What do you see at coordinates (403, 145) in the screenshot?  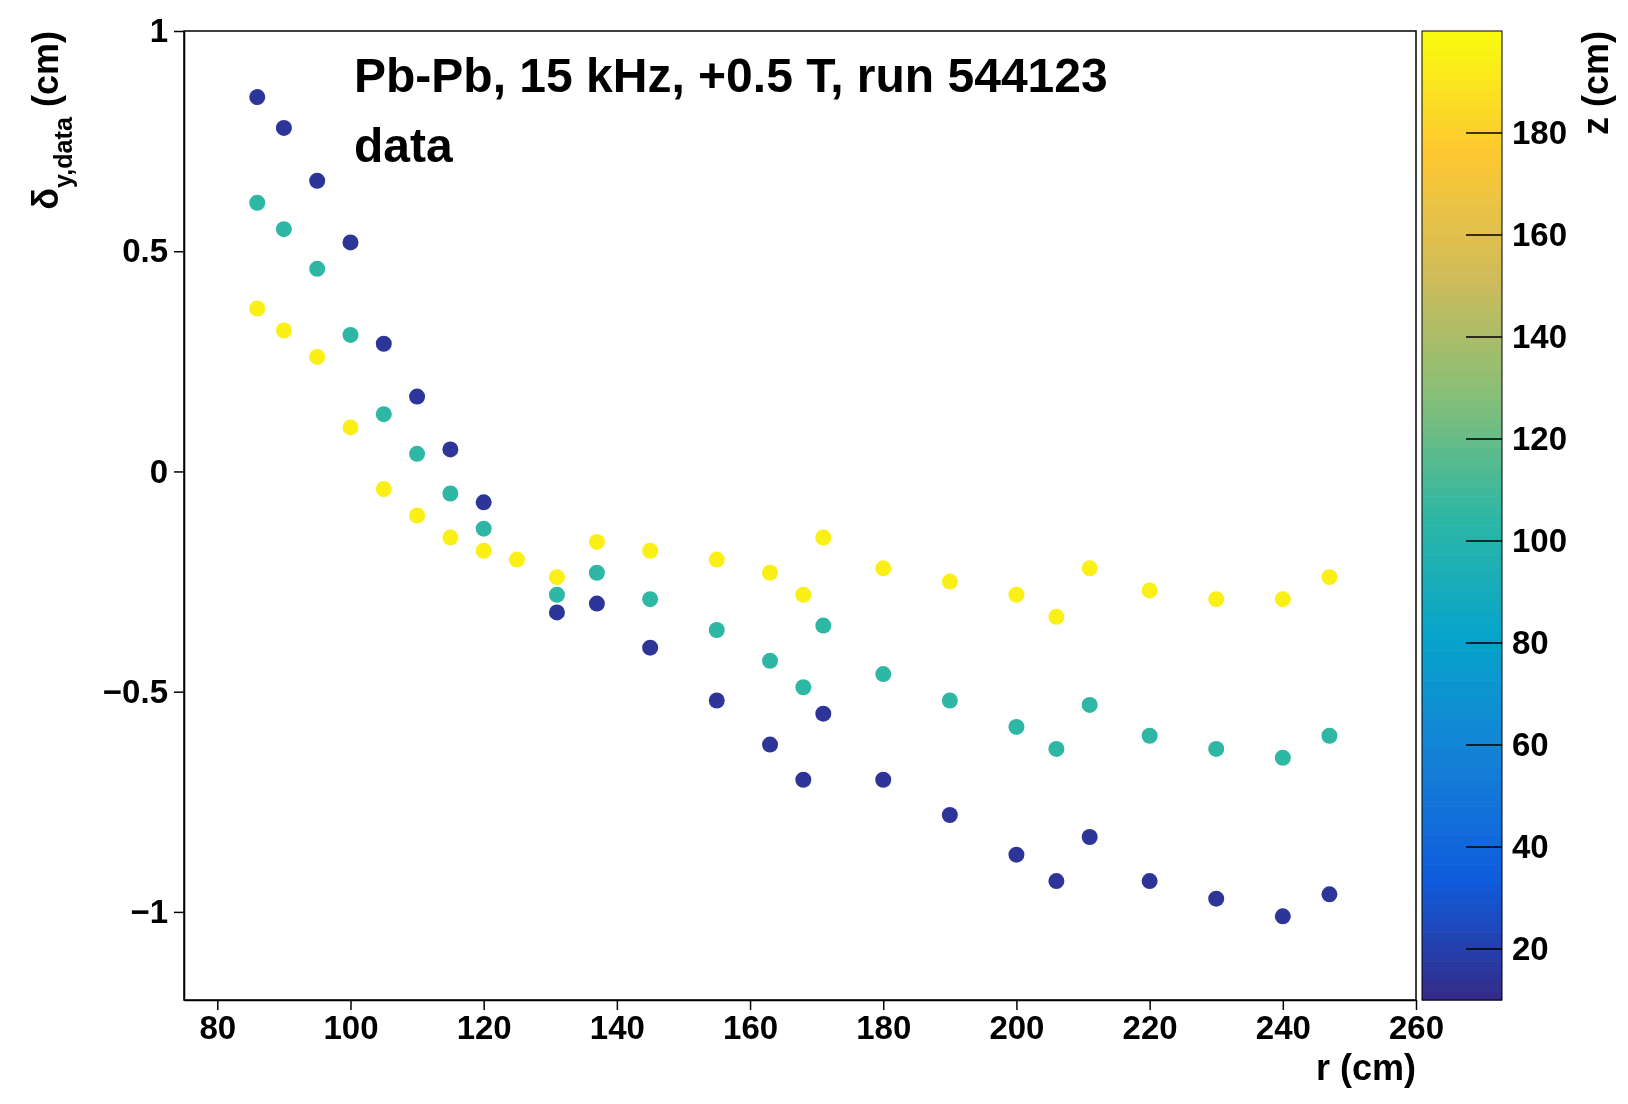 I see `annotation: data` at bounding box center [403, 145].